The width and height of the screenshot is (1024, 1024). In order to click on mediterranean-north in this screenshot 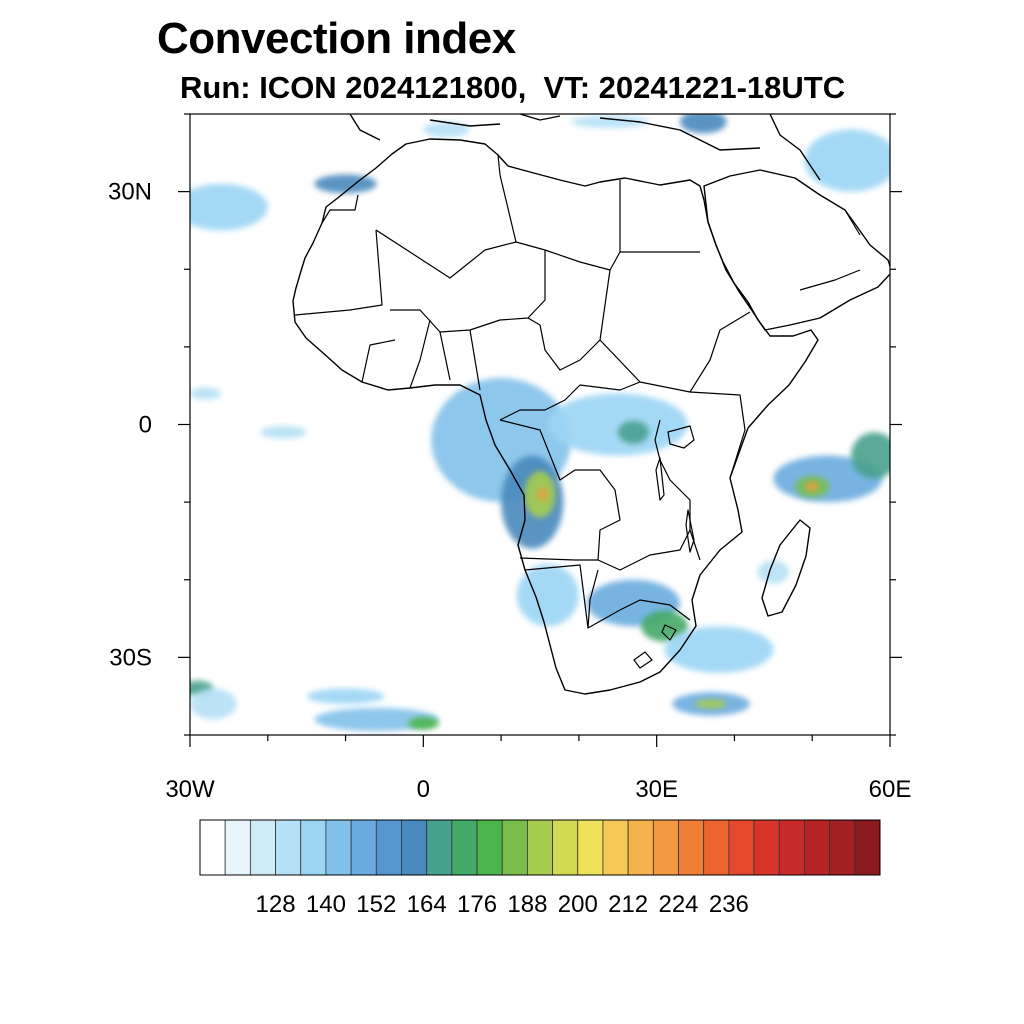, I will do `click(585, 147)`.